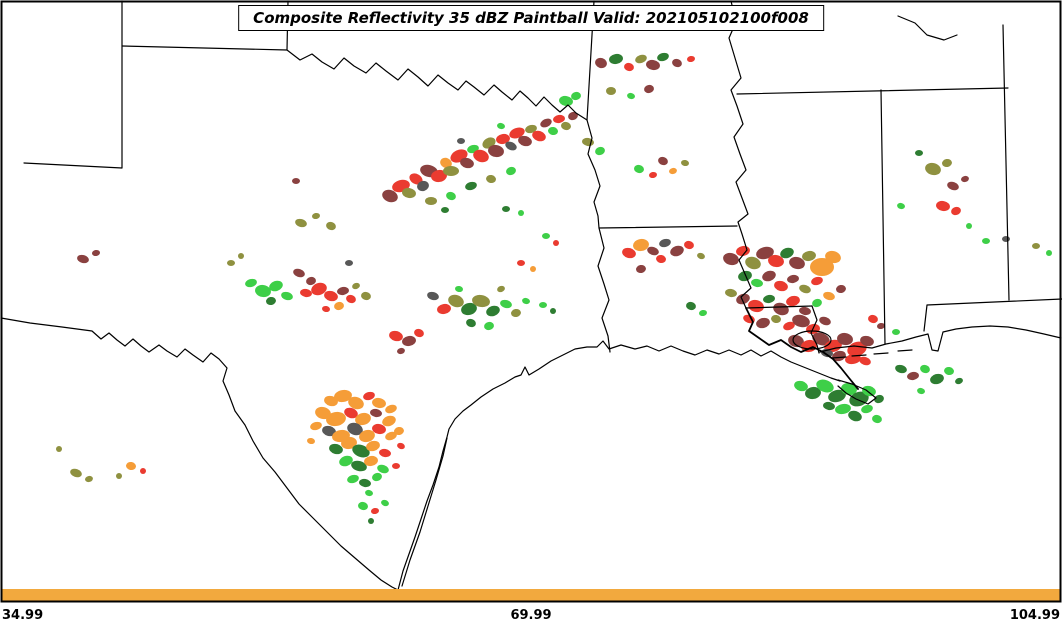  I want to click on border-alabama-florida, so click(992, 315).